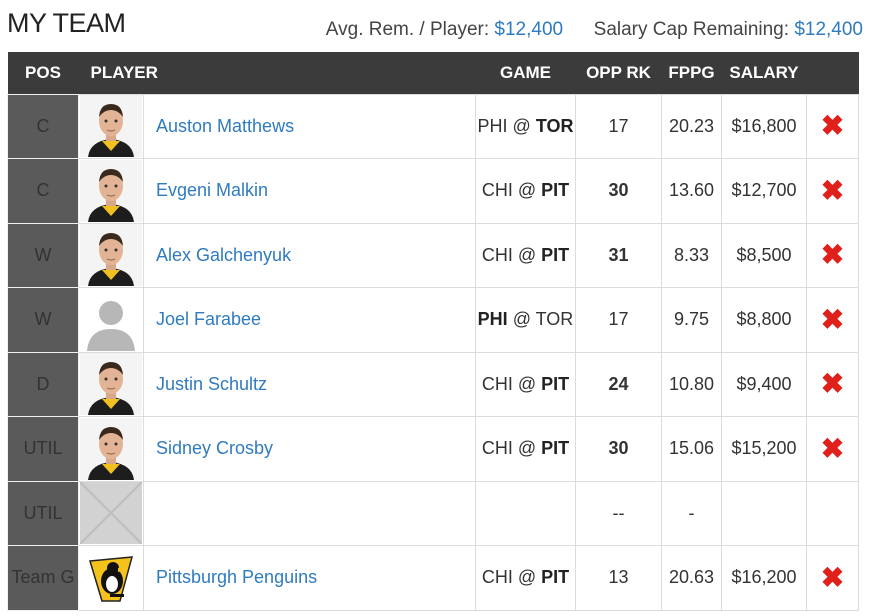 The height and width of the screenshot is (616, 870). Describe the element at coordinates (764, 449) in the screenshot. I see `salary-cell: $15,200` at that location.